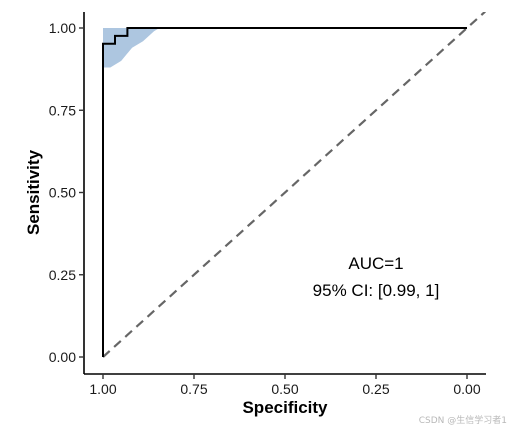 The image size is (511, 430). I want to click on x-tick-label: 0.50, so click(284, 389).